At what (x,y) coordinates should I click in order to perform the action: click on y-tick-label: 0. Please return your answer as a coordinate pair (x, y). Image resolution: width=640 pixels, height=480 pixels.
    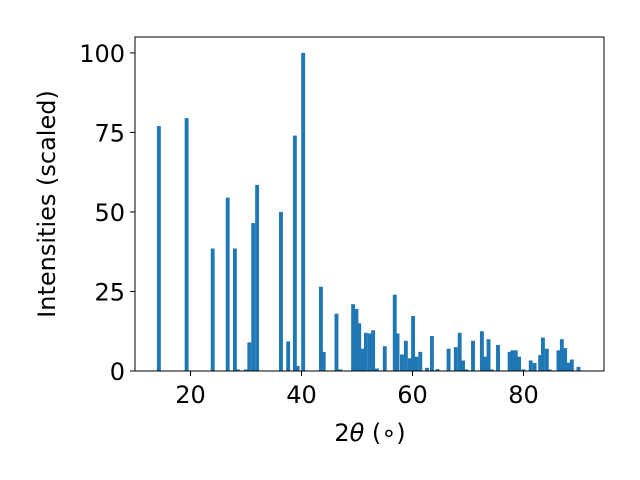
    Looking at the image, I should click on (117, 372).